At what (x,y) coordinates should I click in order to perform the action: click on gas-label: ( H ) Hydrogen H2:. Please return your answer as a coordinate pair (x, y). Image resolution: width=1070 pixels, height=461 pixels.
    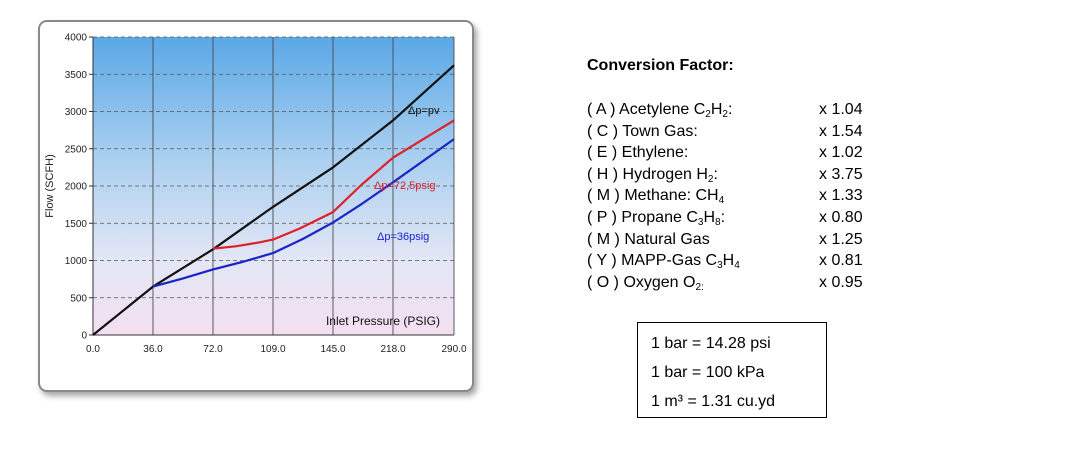
    Looking at the image, I should click on (652, 175).